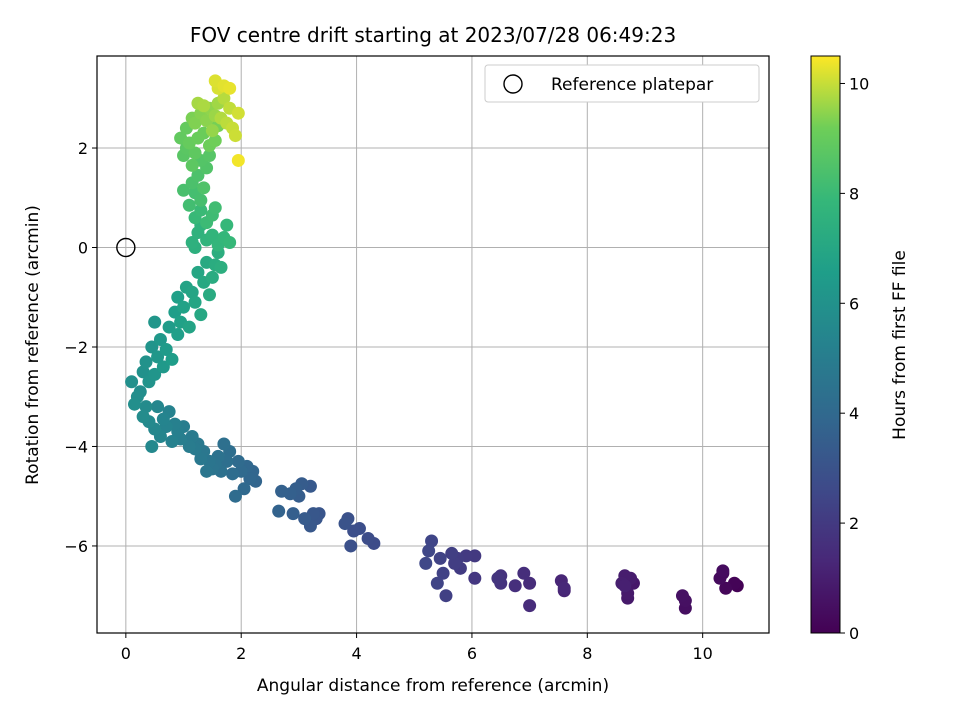 This screenshot has width=960, height=720. What do you see at coordinates (825, 344) in the screenshot?
I see `colorbar-gradient` at bounding box center [825, 344].